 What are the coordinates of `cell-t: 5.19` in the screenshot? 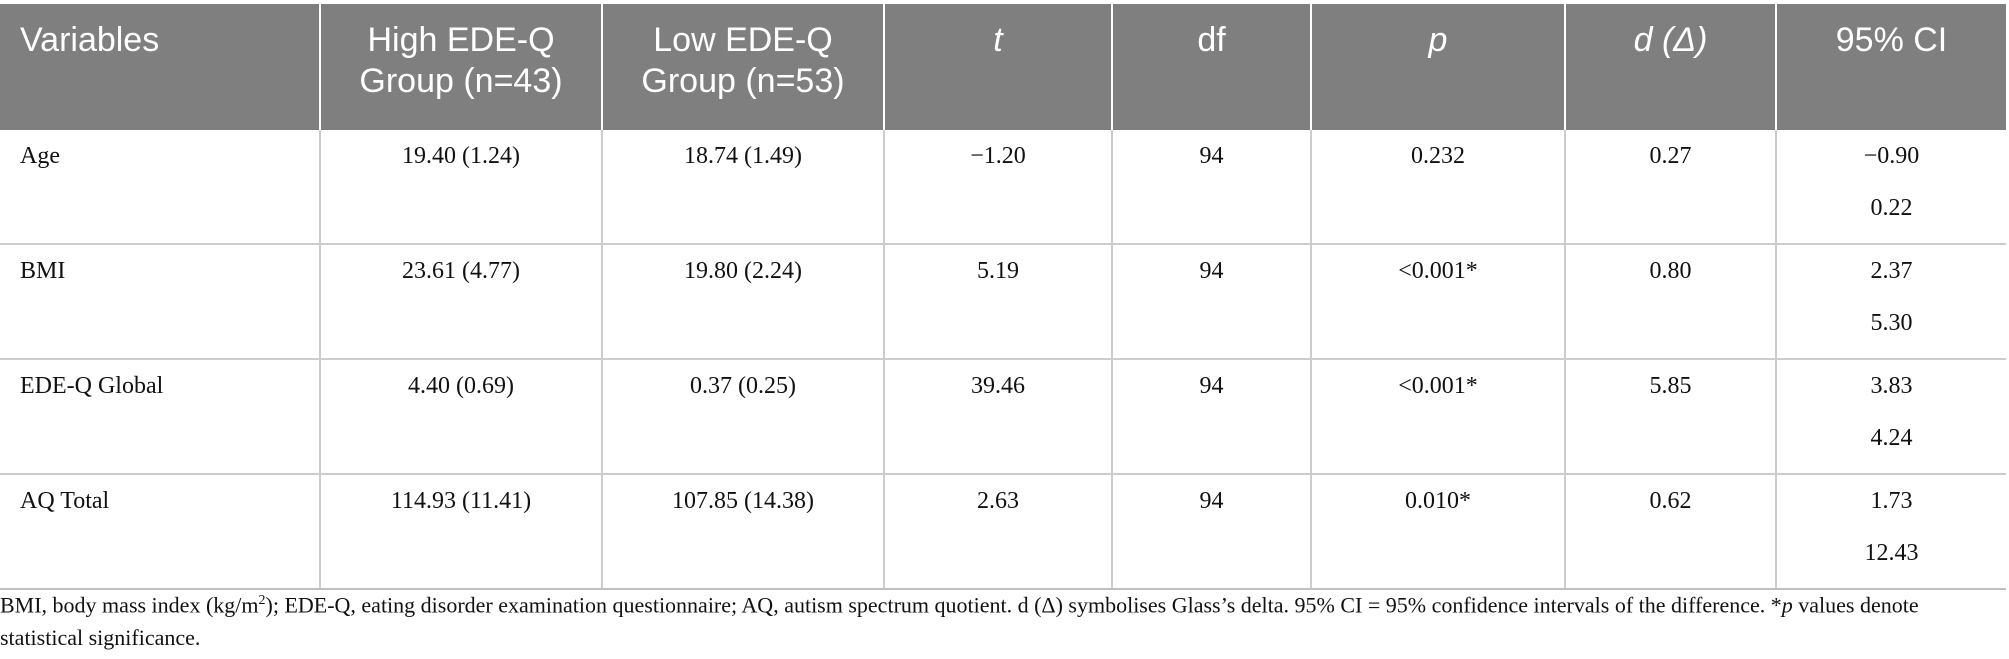 It's located at (997, 302).